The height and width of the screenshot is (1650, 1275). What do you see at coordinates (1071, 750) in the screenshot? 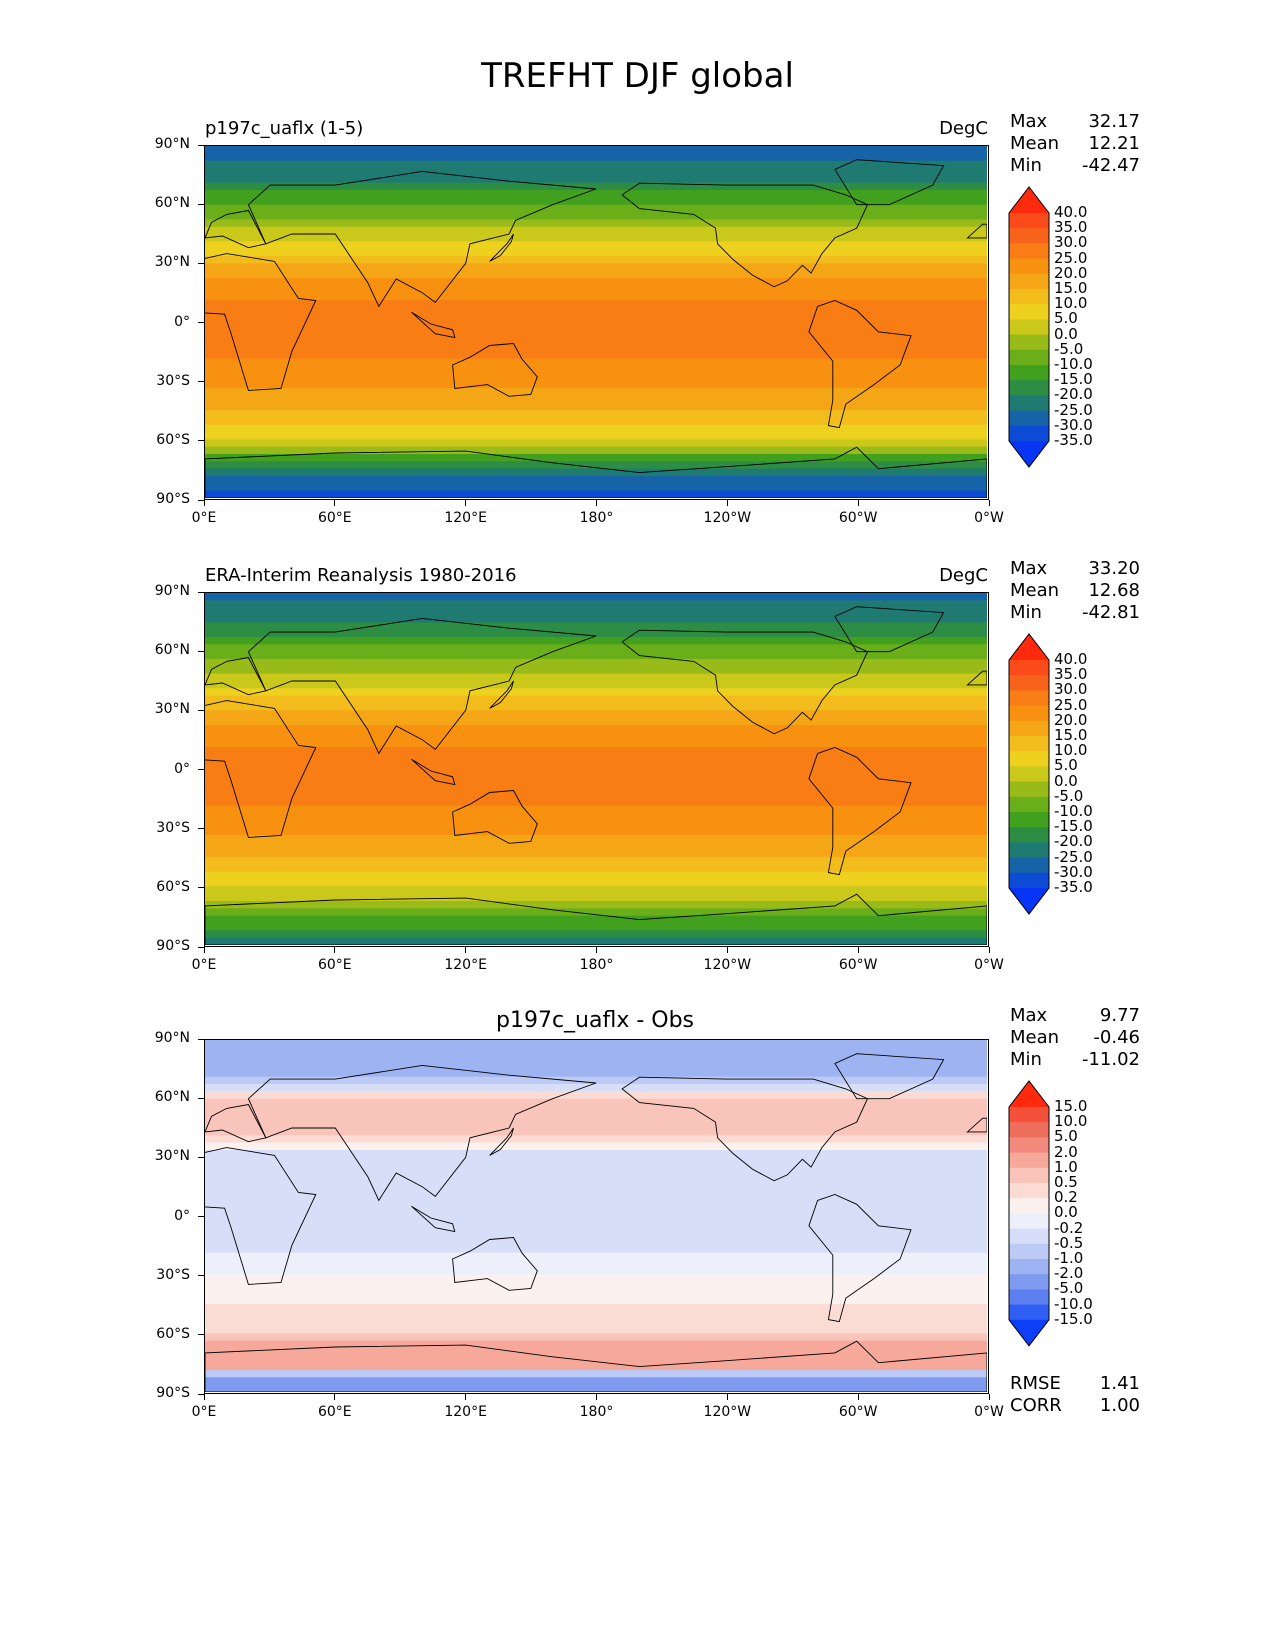
I see `colorbar-tick-label: 10.0` at bounding box center [1071, 750].